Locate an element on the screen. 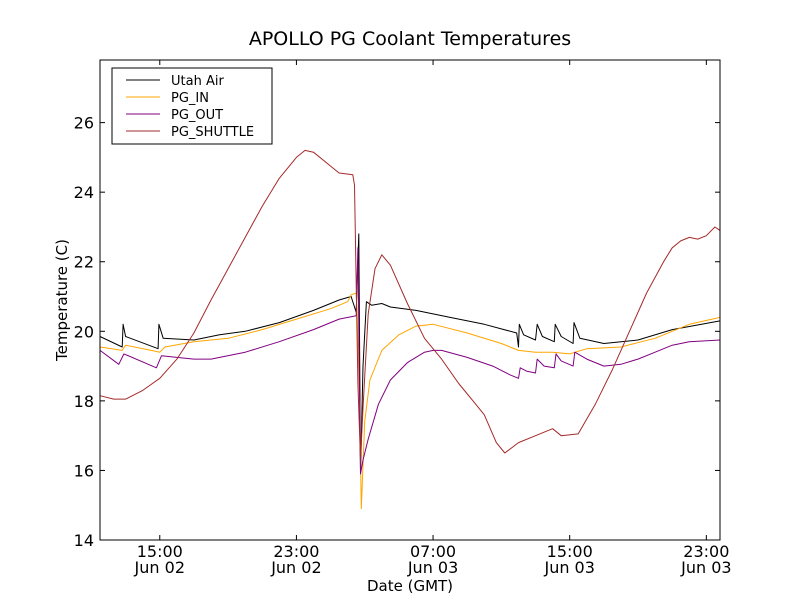  x-axis-label: Date (GMT) is located at coordinates (410, 586).